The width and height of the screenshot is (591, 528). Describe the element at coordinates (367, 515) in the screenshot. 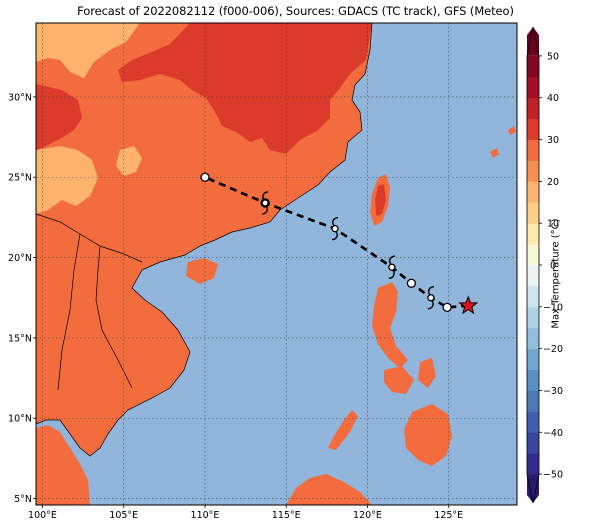

I see `lon-tick-label: 120°E` at that location.